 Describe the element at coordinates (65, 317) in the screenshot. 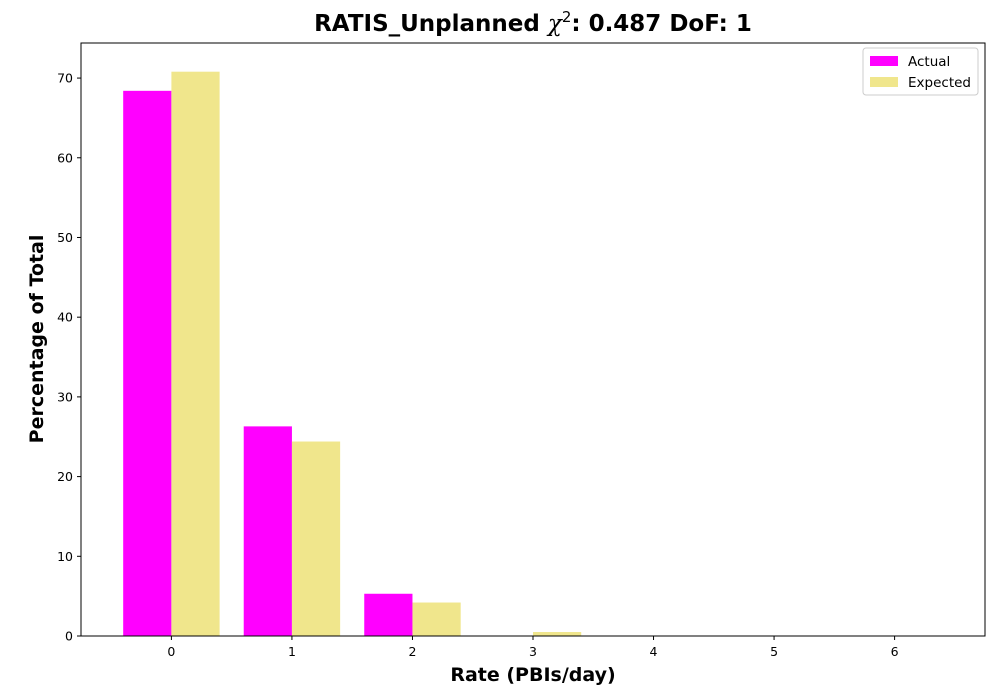

I see `y-tick-label-40: 40` at that location.